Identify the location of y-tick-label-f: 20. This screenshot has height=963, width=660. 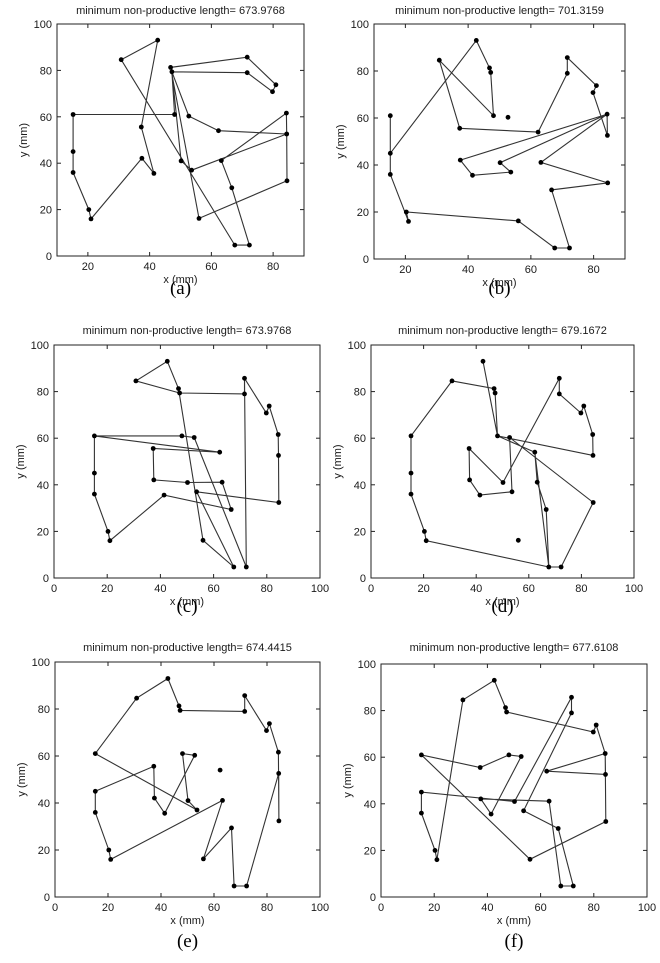
(370, 851).